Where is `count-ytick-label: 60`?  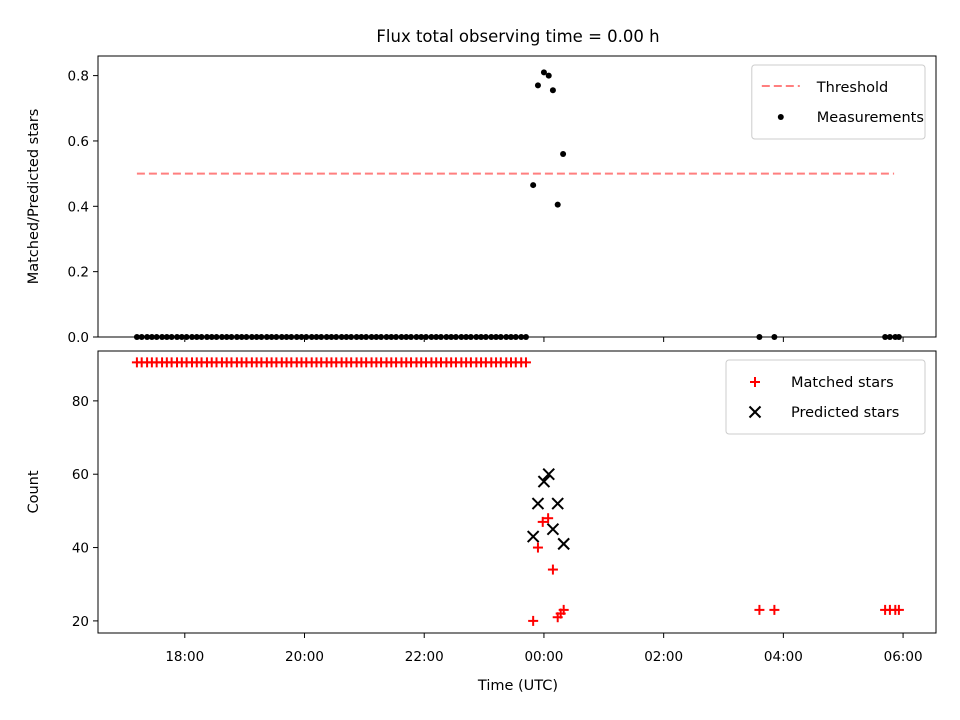 count-ytick-label: 60 is located at coordinates (80, 475).